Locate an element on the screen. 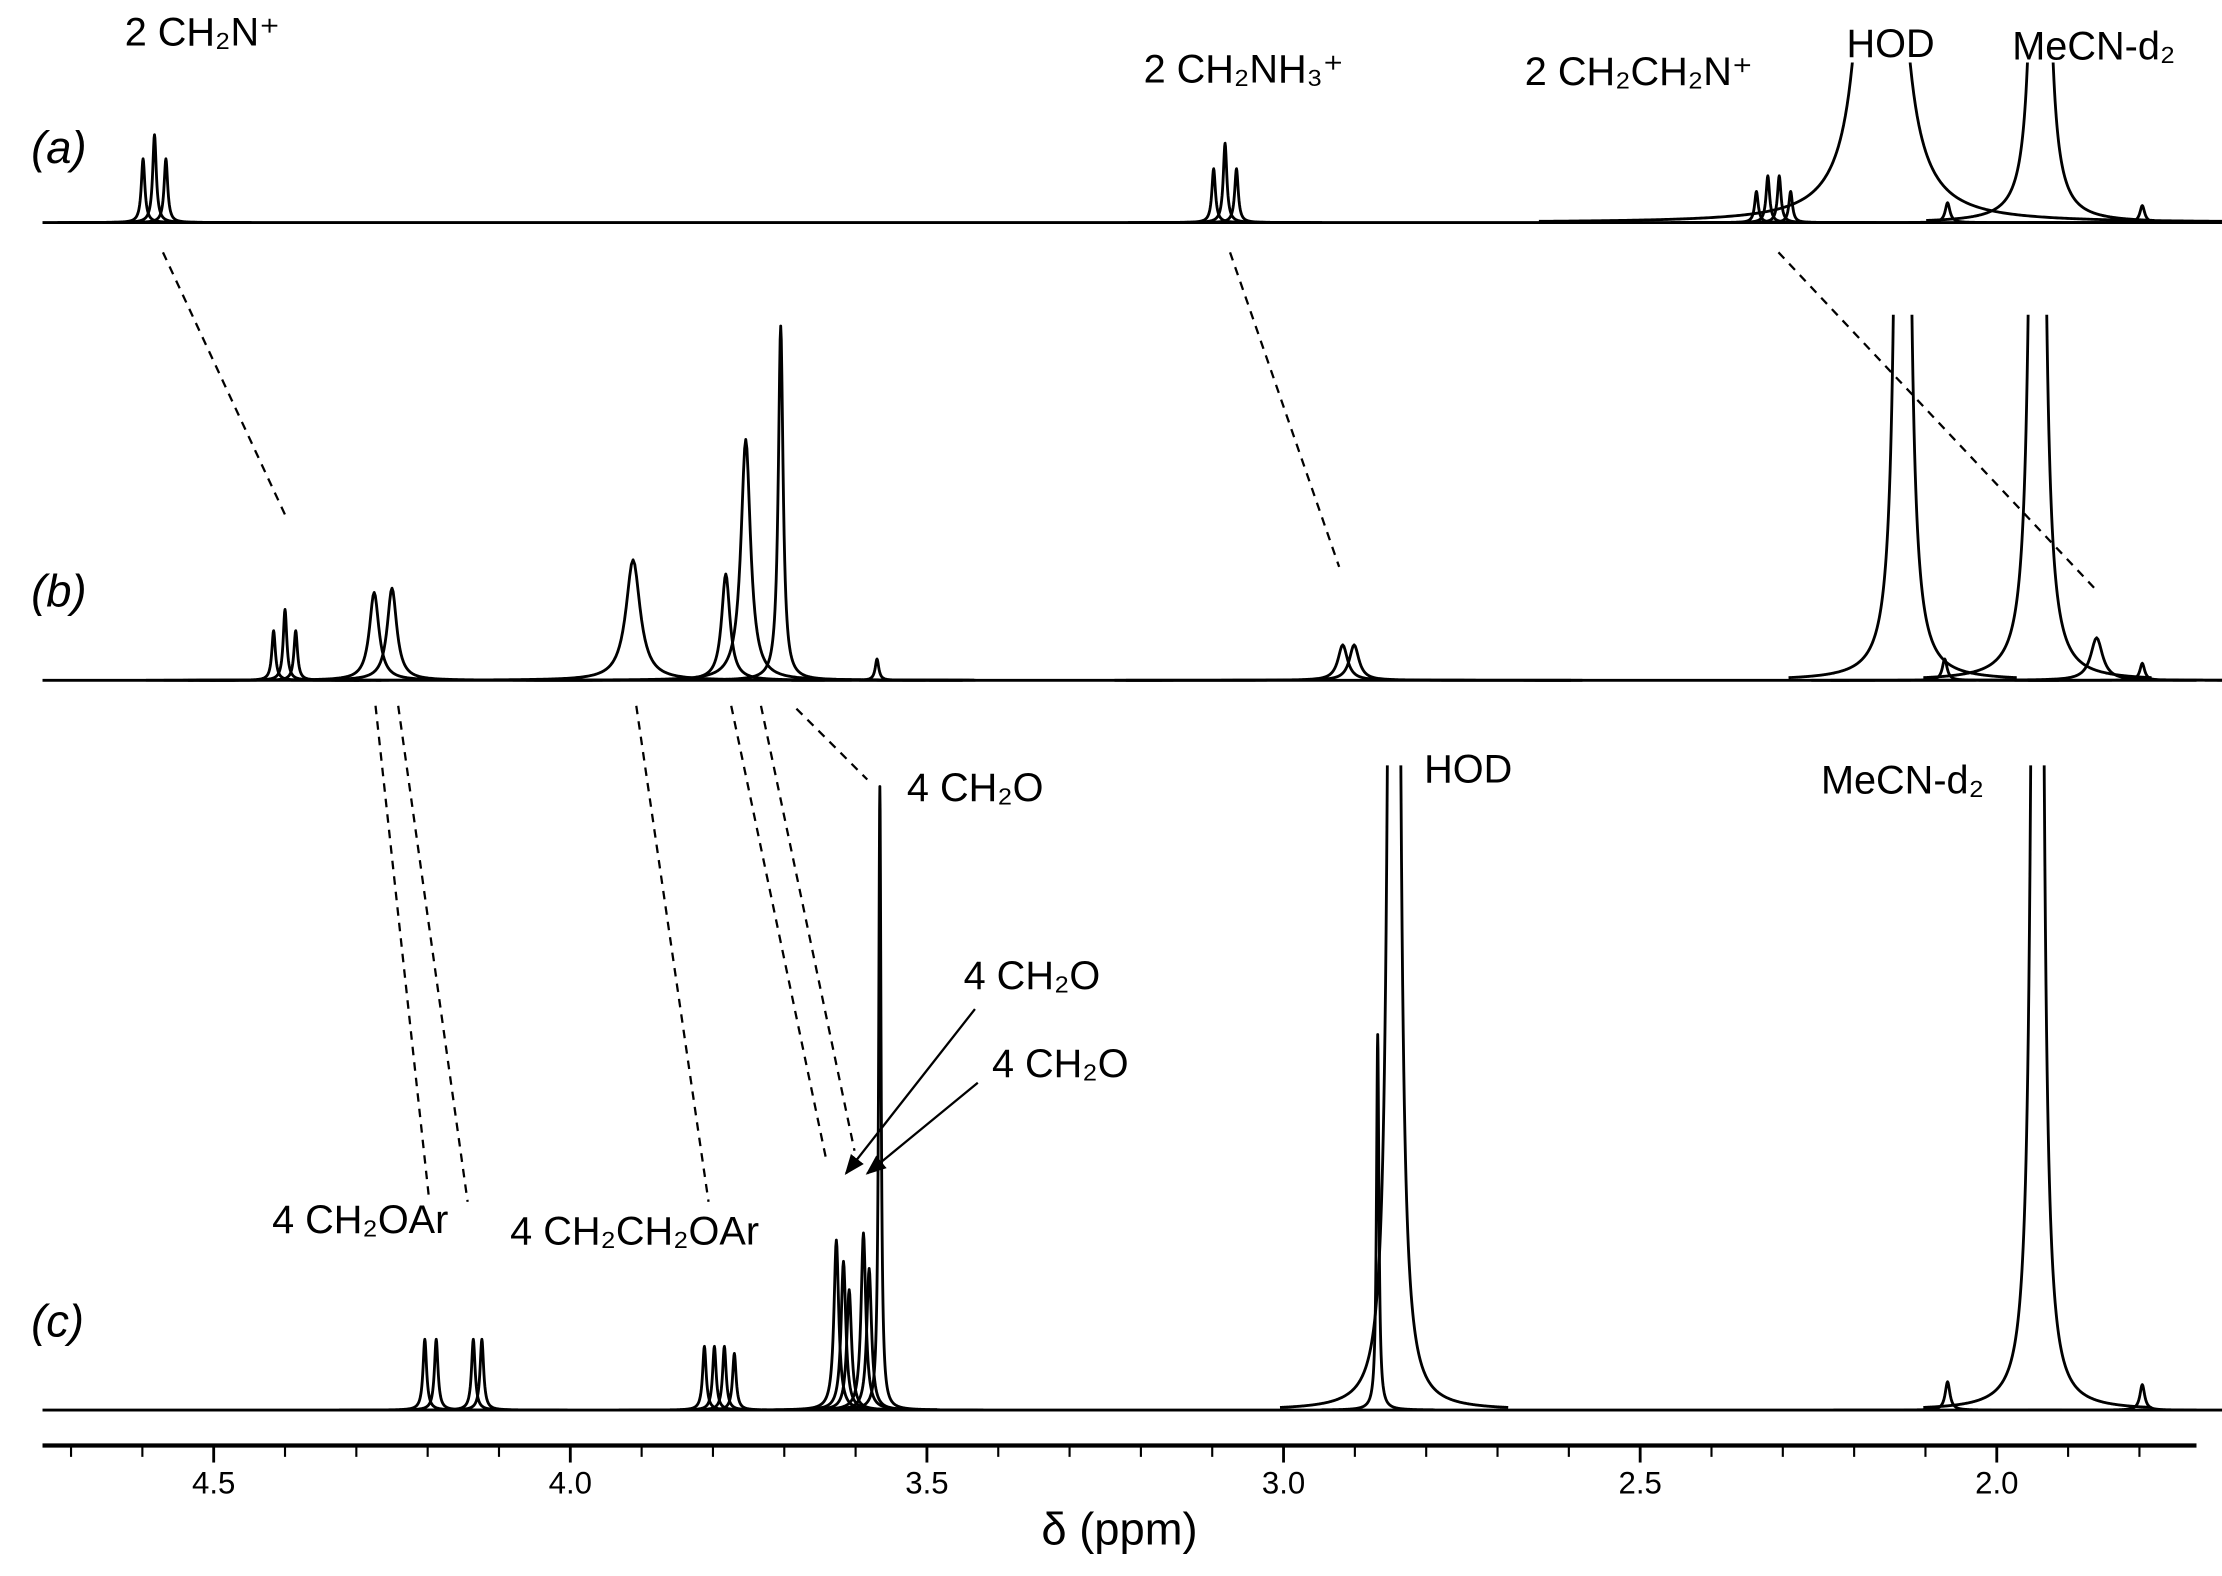 This screenshot has width=2222, height=1576. trace-label: (c) is located at coordinates (57, 1320).